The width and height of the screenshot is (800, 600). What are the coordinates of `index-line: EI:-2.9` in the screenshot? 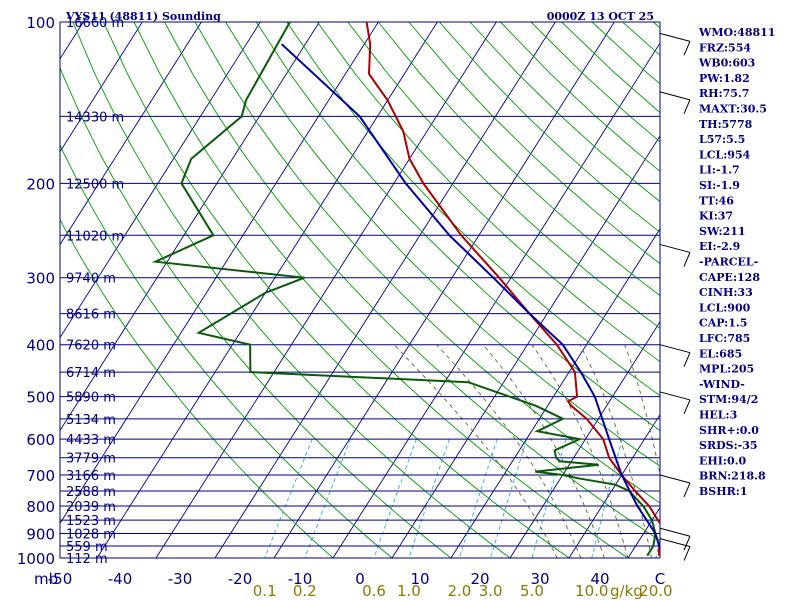 It's located at (719, 246).